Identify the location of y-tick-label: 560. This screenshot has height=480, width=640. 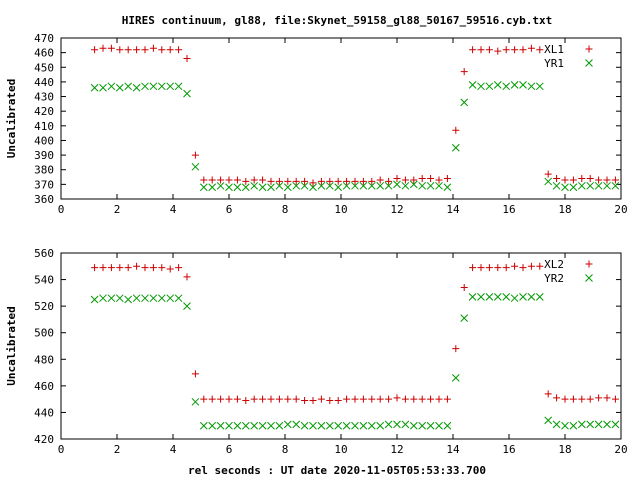
(44, 253).